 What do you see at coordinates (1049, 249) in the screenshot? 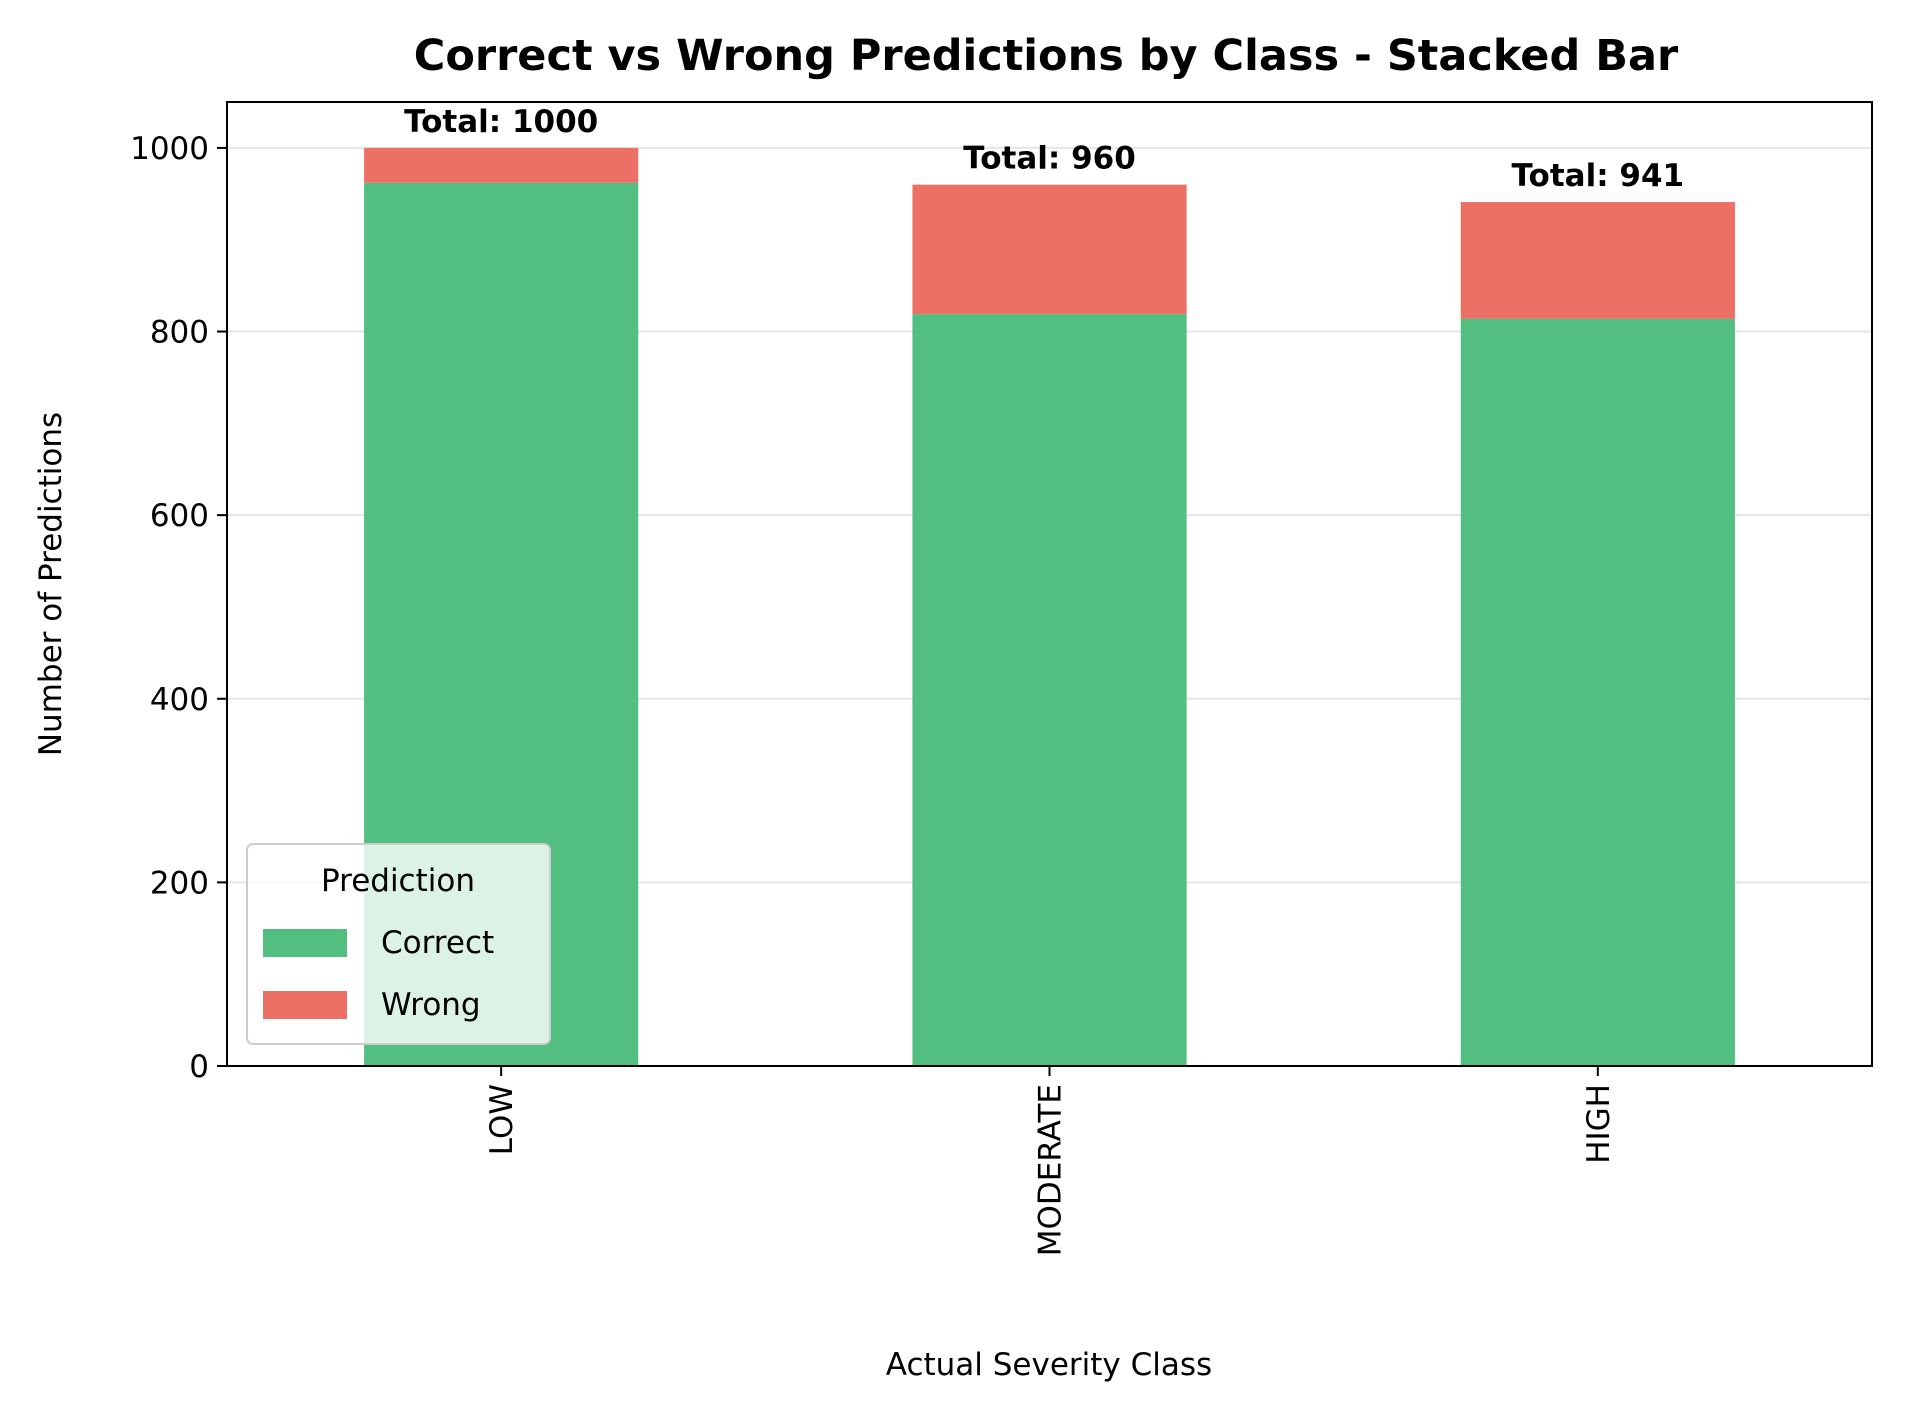
I see `bar-wrong-moderate` at bounding box center [1049, 249].